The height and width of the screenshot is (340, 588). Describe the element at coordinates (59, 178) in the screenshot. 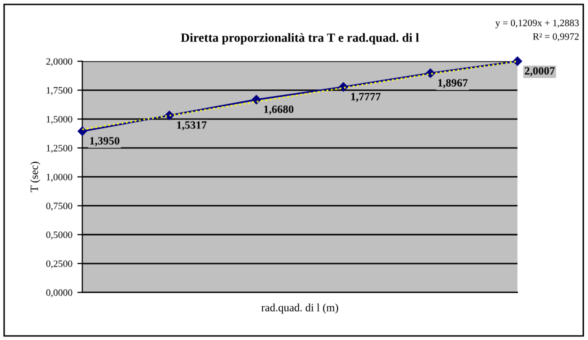

I see `y-tick-label: 1,0000` at that location.